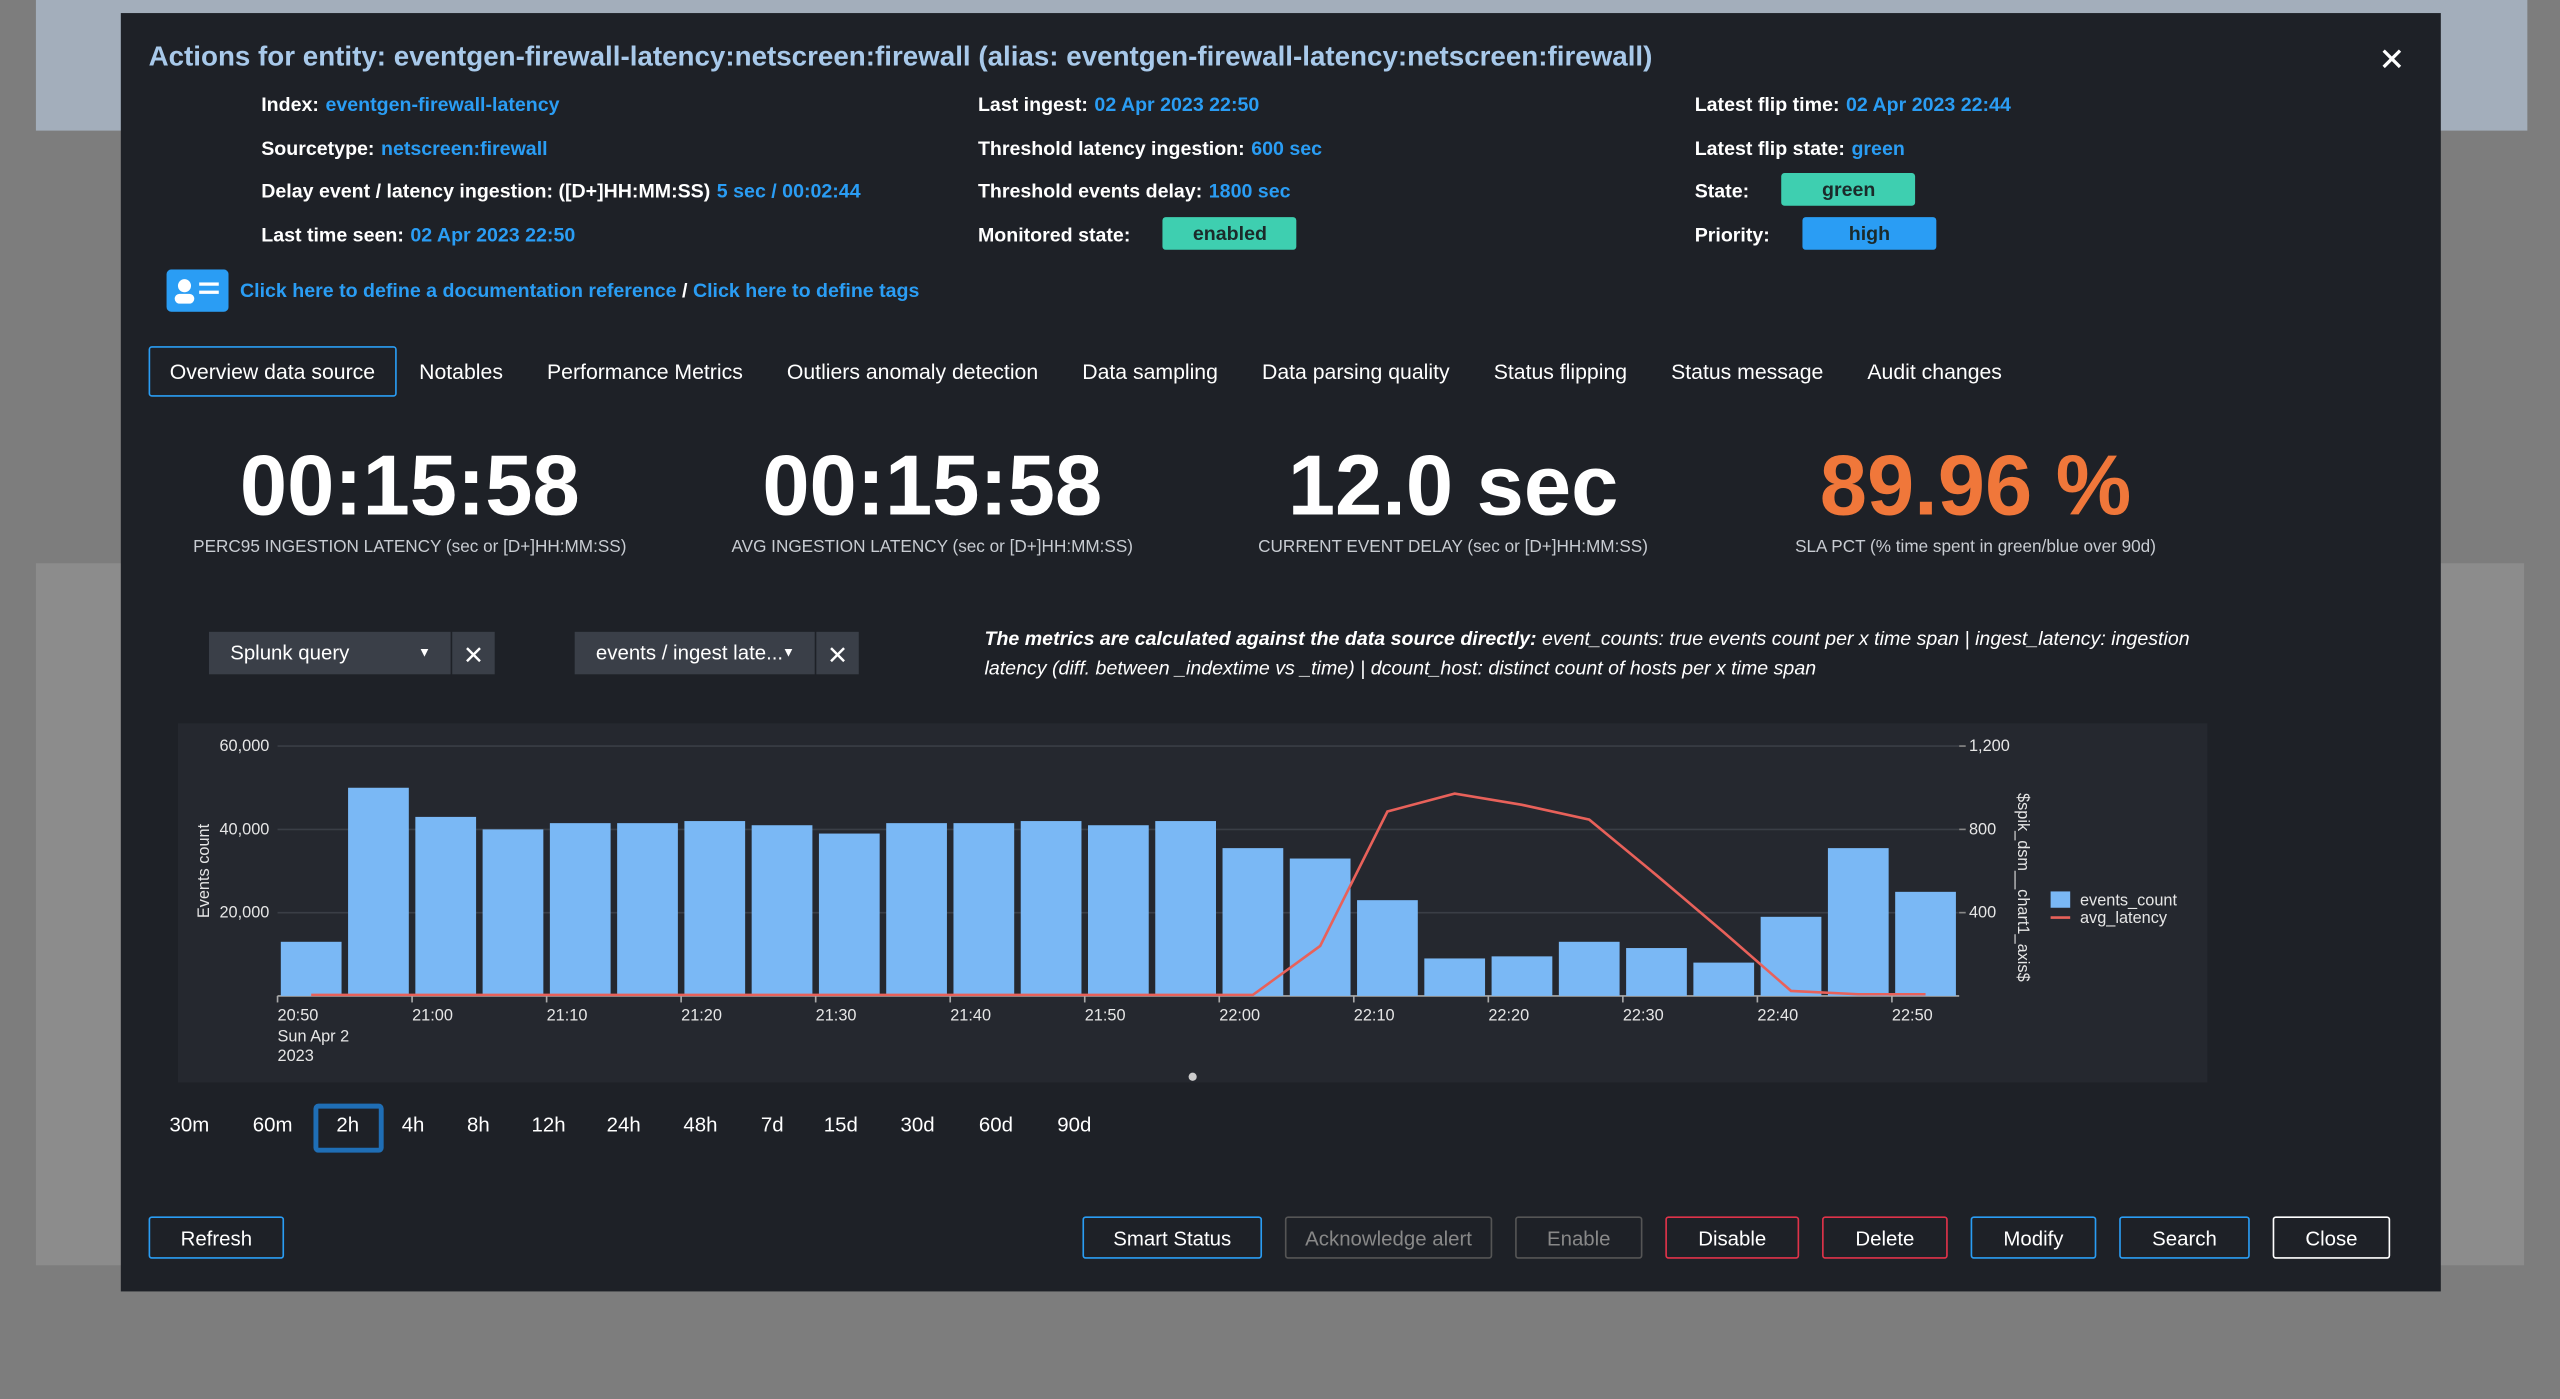 The width and height of the screenshot is (2560, 1399). I want to click on time-range: 7d, so click(772, 1125).